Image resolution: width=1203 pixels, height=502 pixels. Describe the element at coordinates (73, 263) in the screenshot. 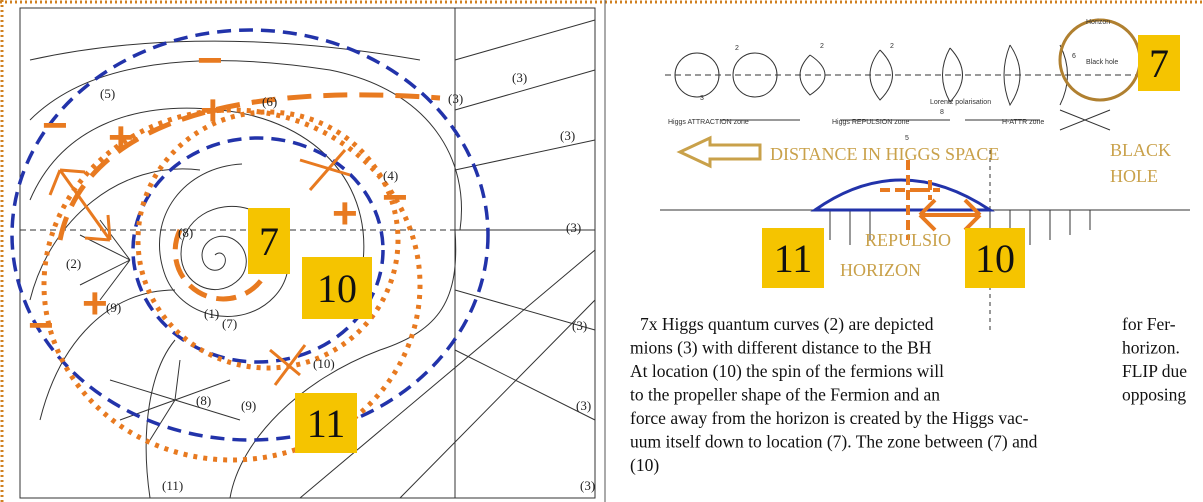

I see `label: (2)` at that location.